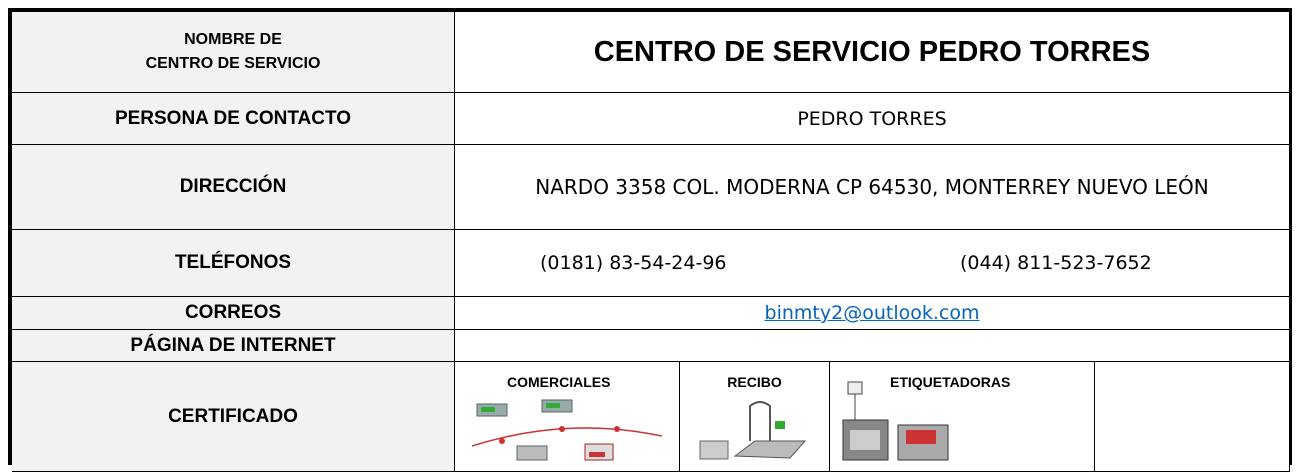  Describe the element at coordinates (1056, 263) in the screenshot. I see `phone: (044) 811-523-7652` at that location.